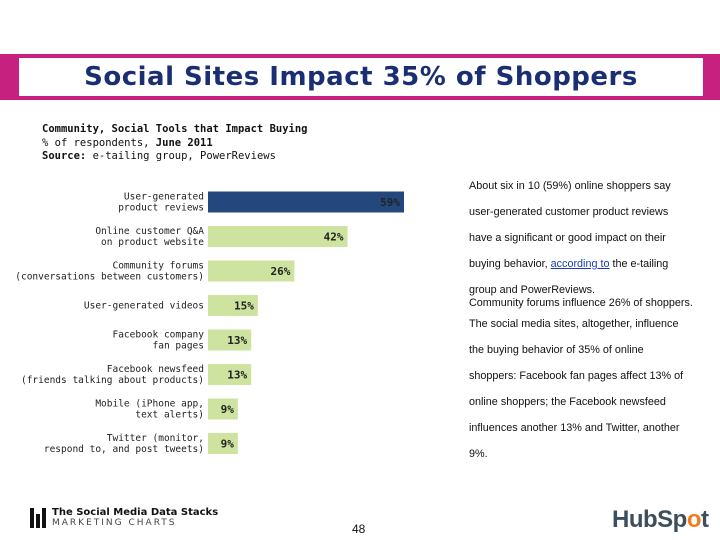  What do you see at coordinates (478, 454) in the screenshot?
I see `note-line: 9%.` at bounding box center [478, 454].